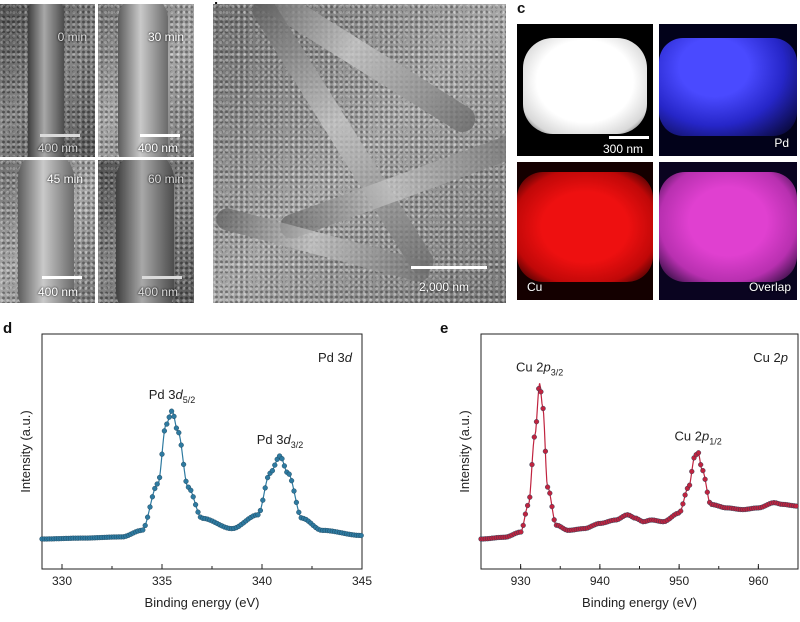  I want to click on x-tick-label: 330, so click(62, 581).